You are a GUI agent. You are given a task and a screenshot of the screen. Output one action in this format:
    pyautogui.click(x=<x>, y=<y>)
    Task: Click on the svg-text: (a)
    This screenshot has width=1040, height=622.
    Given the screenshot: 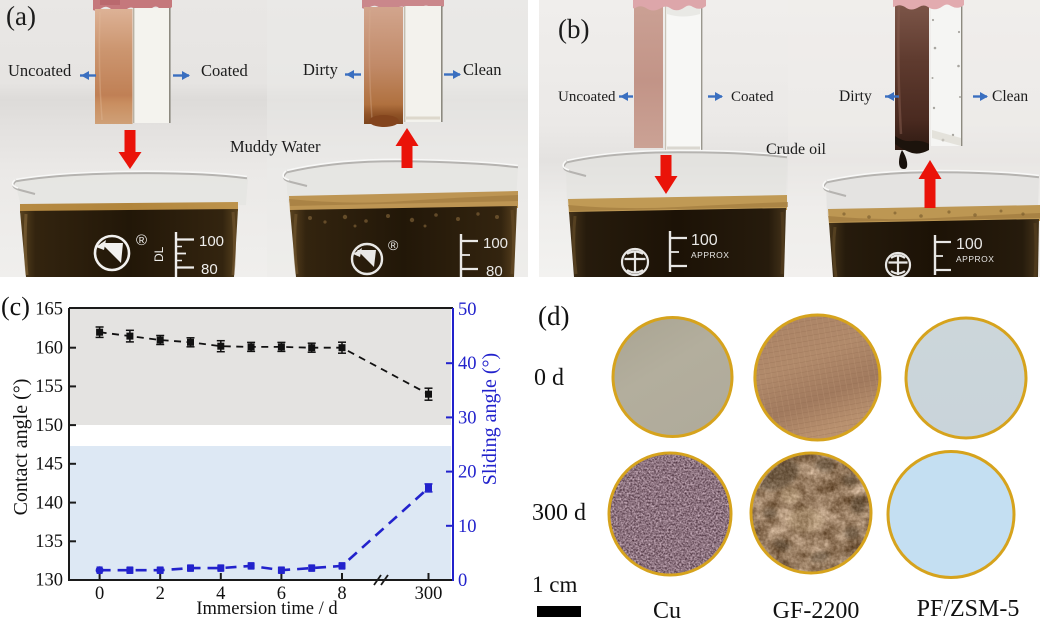 What is the action you would take?
    pyautogui.click(x=21, y=16)
    